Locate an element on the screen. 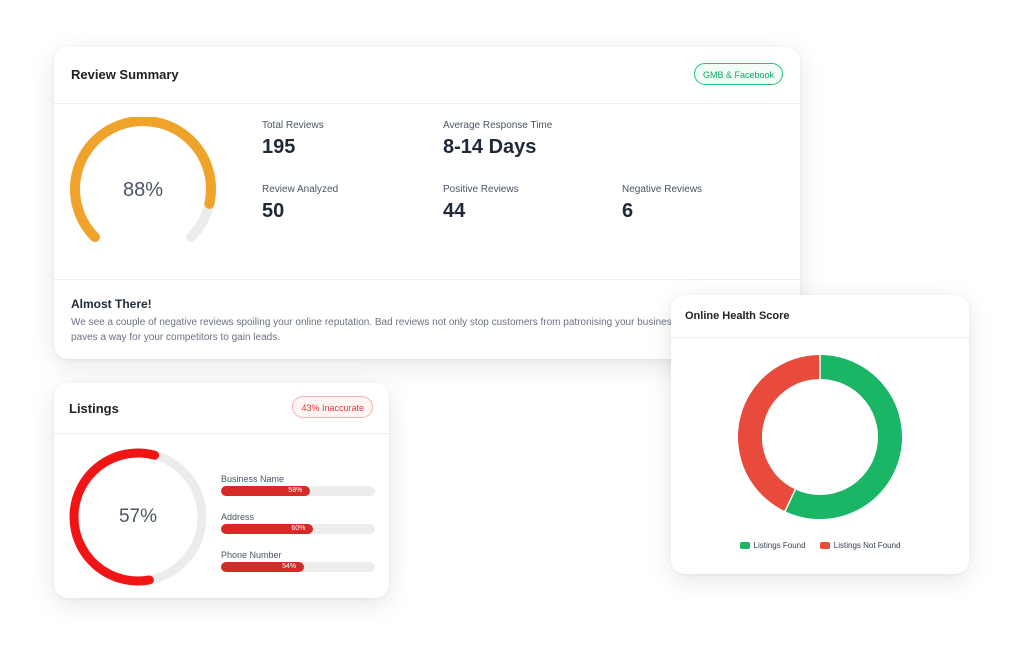  bar-phone-number: Phone Number 54% is located at coordinates (298, 561).